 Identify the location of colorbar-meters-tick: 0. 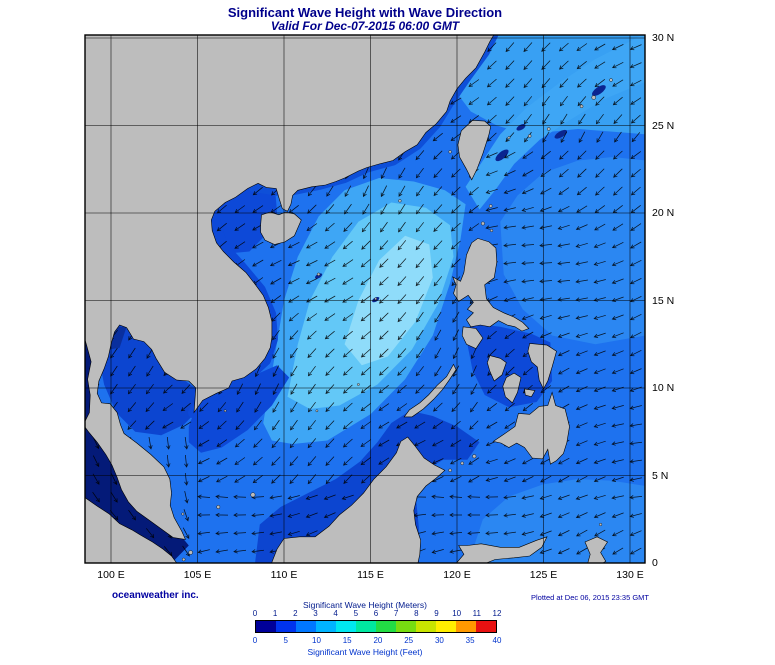
(255, 613).